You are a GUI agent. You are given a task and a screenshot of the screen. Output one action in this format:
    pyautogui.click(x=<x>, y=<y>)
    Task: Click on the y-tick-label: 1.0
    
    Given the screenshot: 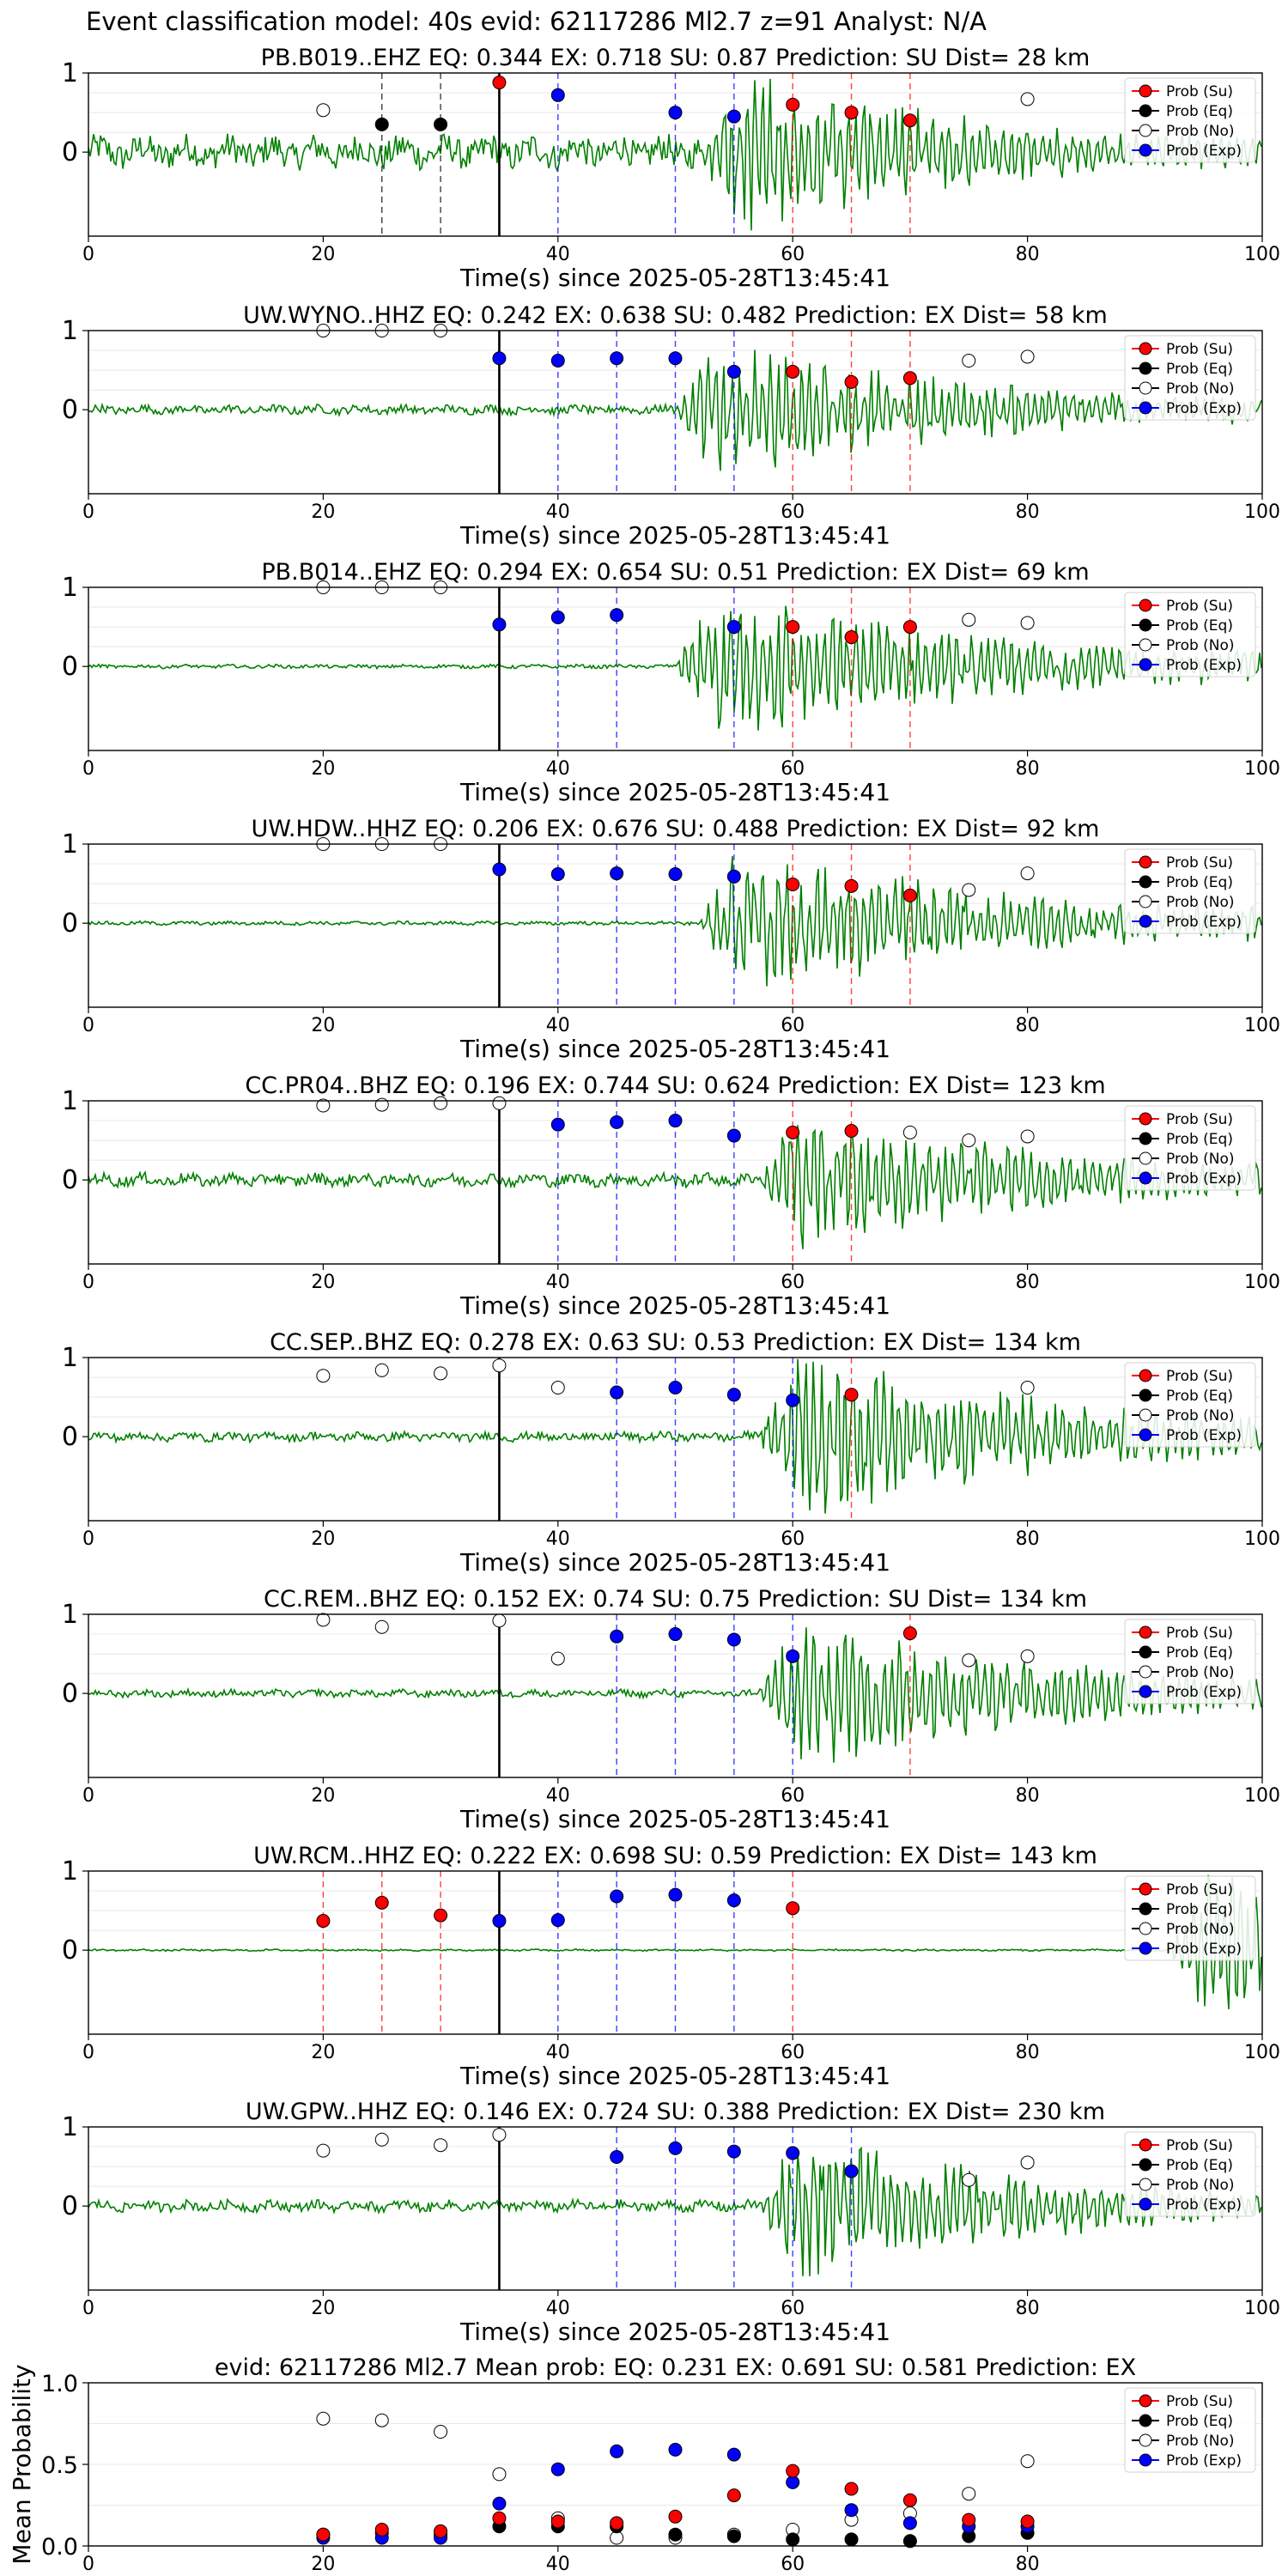 What is the action you would take?
    pyautogui.click(x=59, y=2384)
    